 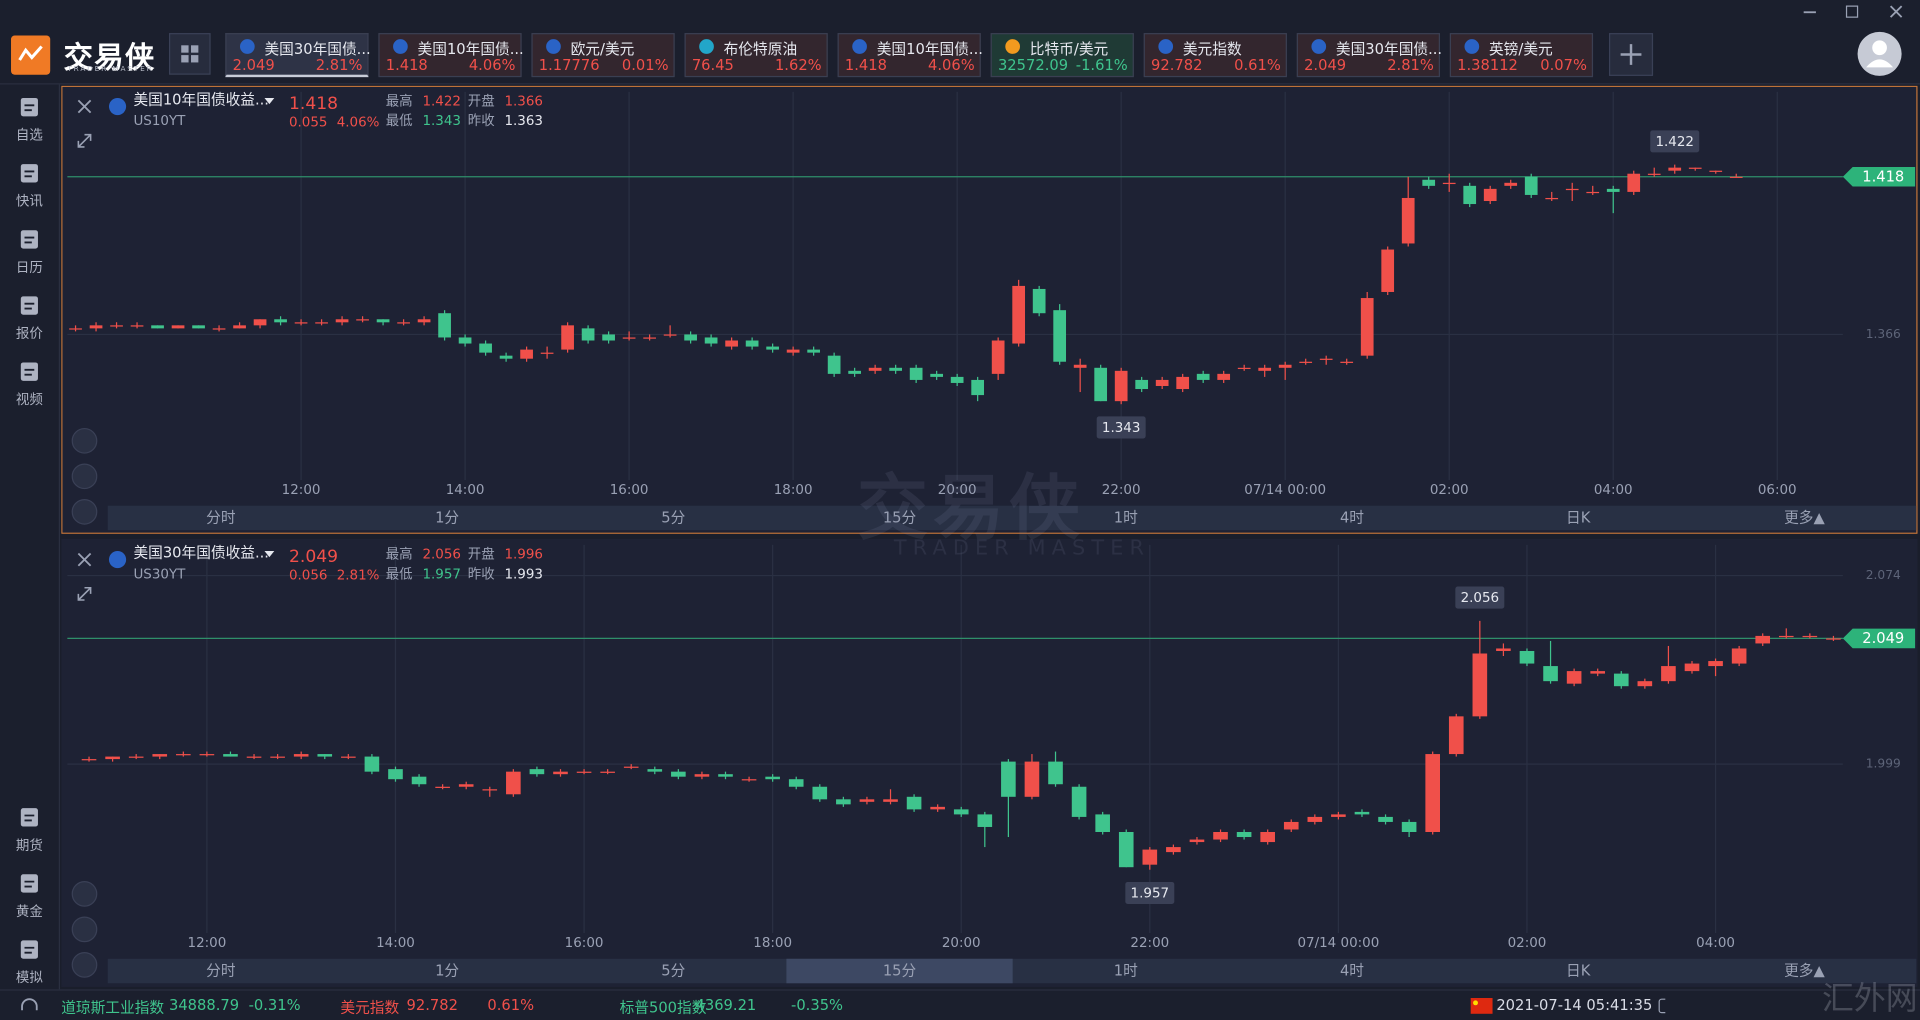 I want to click on symbol-icon, so click(x=117, y=106).